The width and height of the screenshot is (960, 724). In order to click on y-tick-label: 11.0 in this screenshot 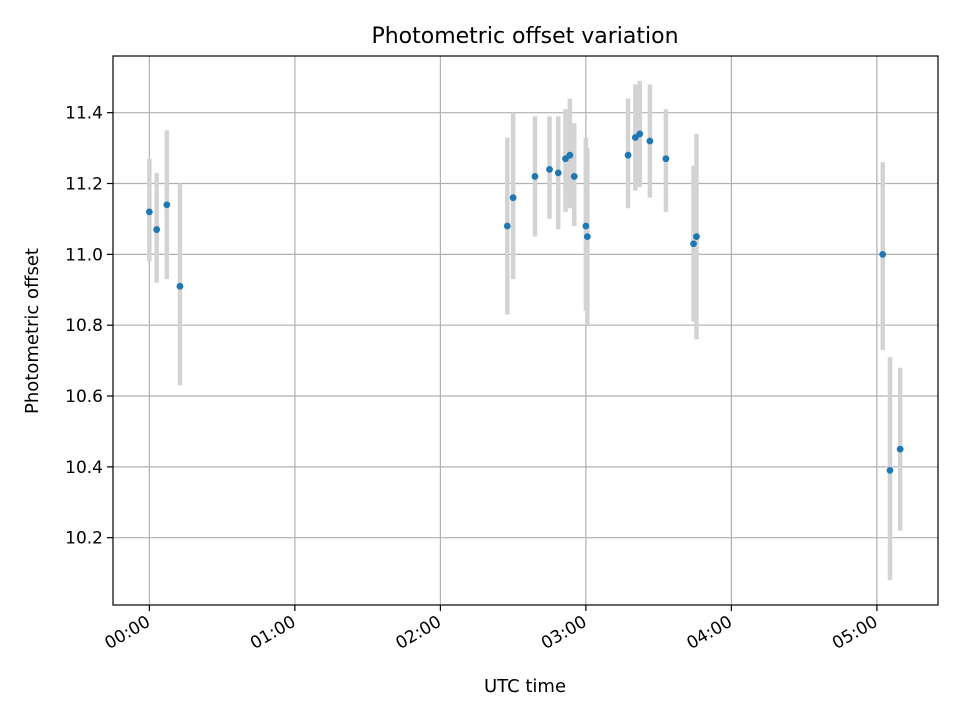, I will do `click(84, 255)`.